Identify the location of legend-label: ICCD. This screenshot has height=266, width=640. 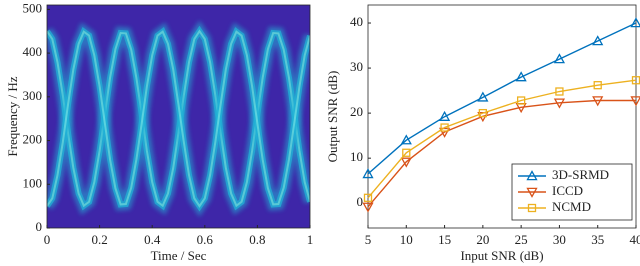
(567, 190).